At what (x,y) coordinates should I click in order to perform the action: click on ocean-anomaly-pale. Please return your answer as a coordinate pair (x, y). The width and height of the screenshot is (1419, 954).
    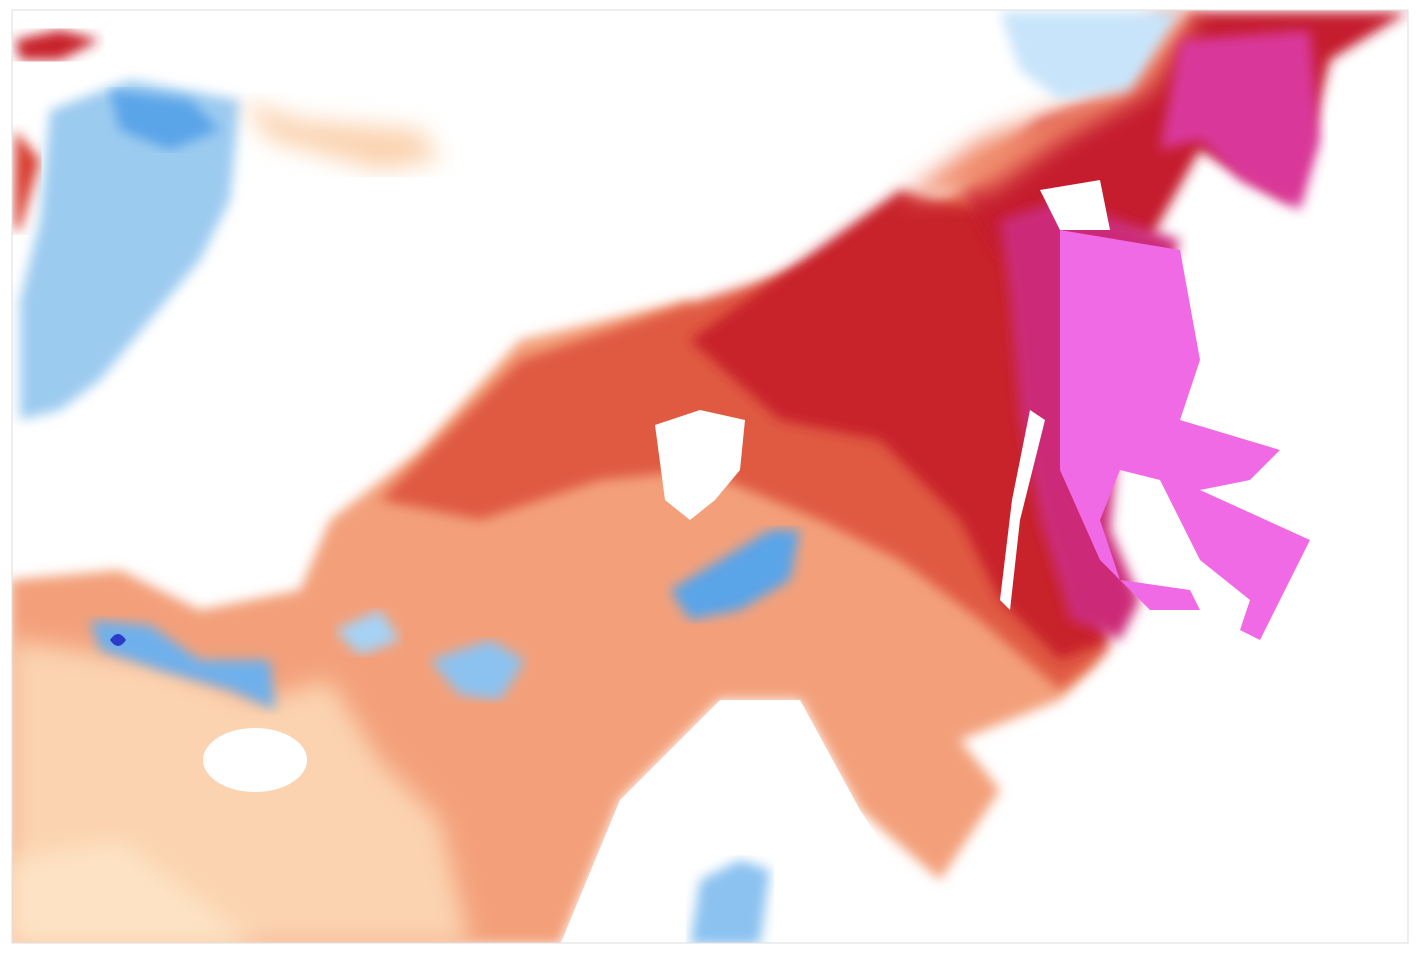
    Looking at the image, I should click on (135, 891).